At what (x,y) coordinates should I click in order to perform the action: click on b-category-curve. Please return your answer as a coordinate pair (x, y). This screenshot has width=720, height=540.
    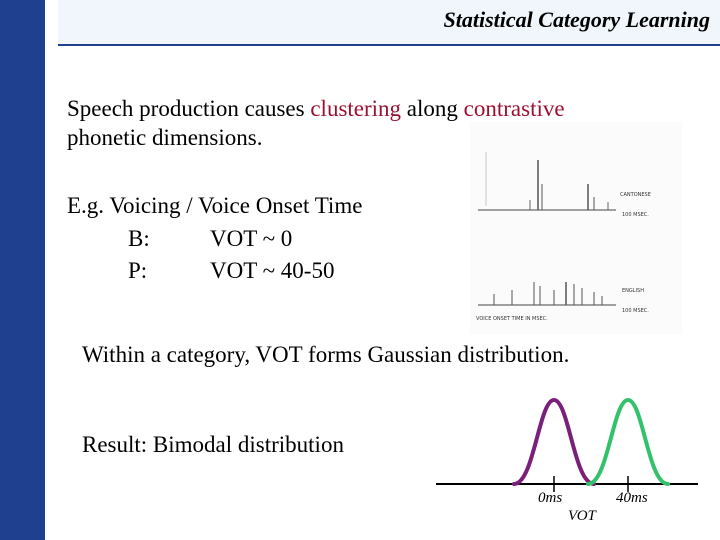
    Looking at the image, I should click on (554, 441).